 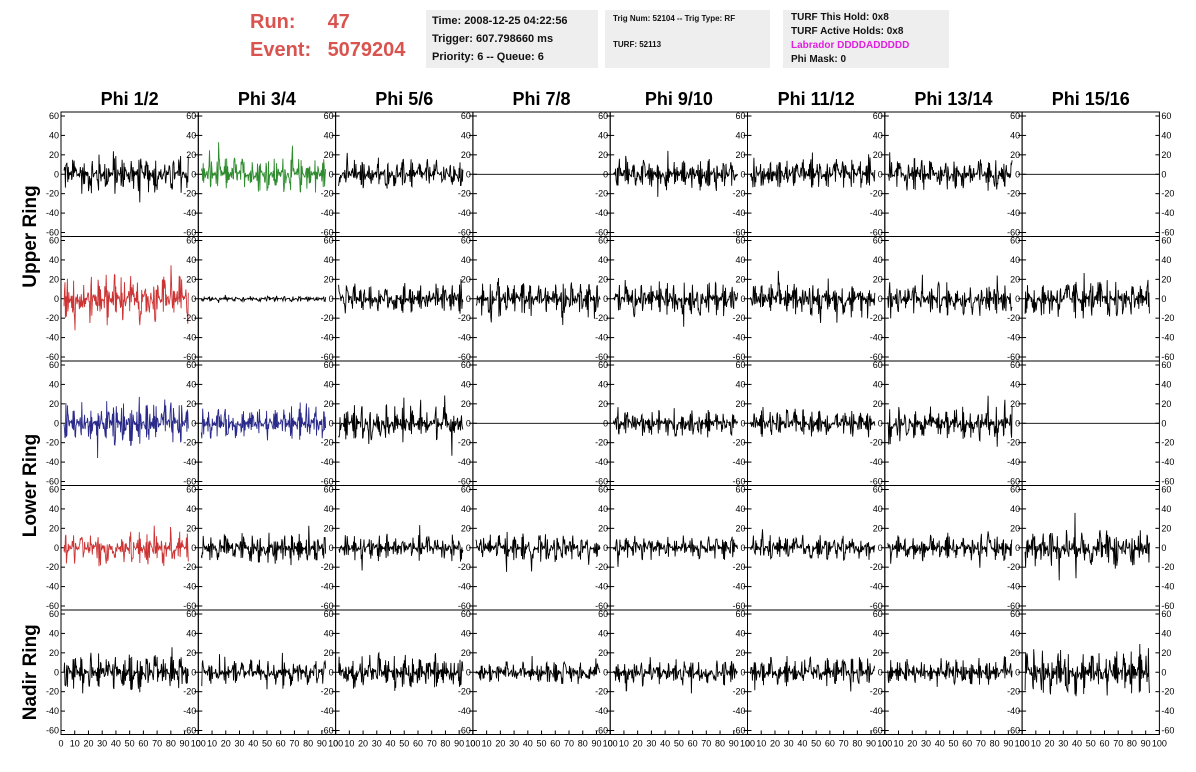 I want to click on x-tick-label: 60, so click(x=281, y=744).